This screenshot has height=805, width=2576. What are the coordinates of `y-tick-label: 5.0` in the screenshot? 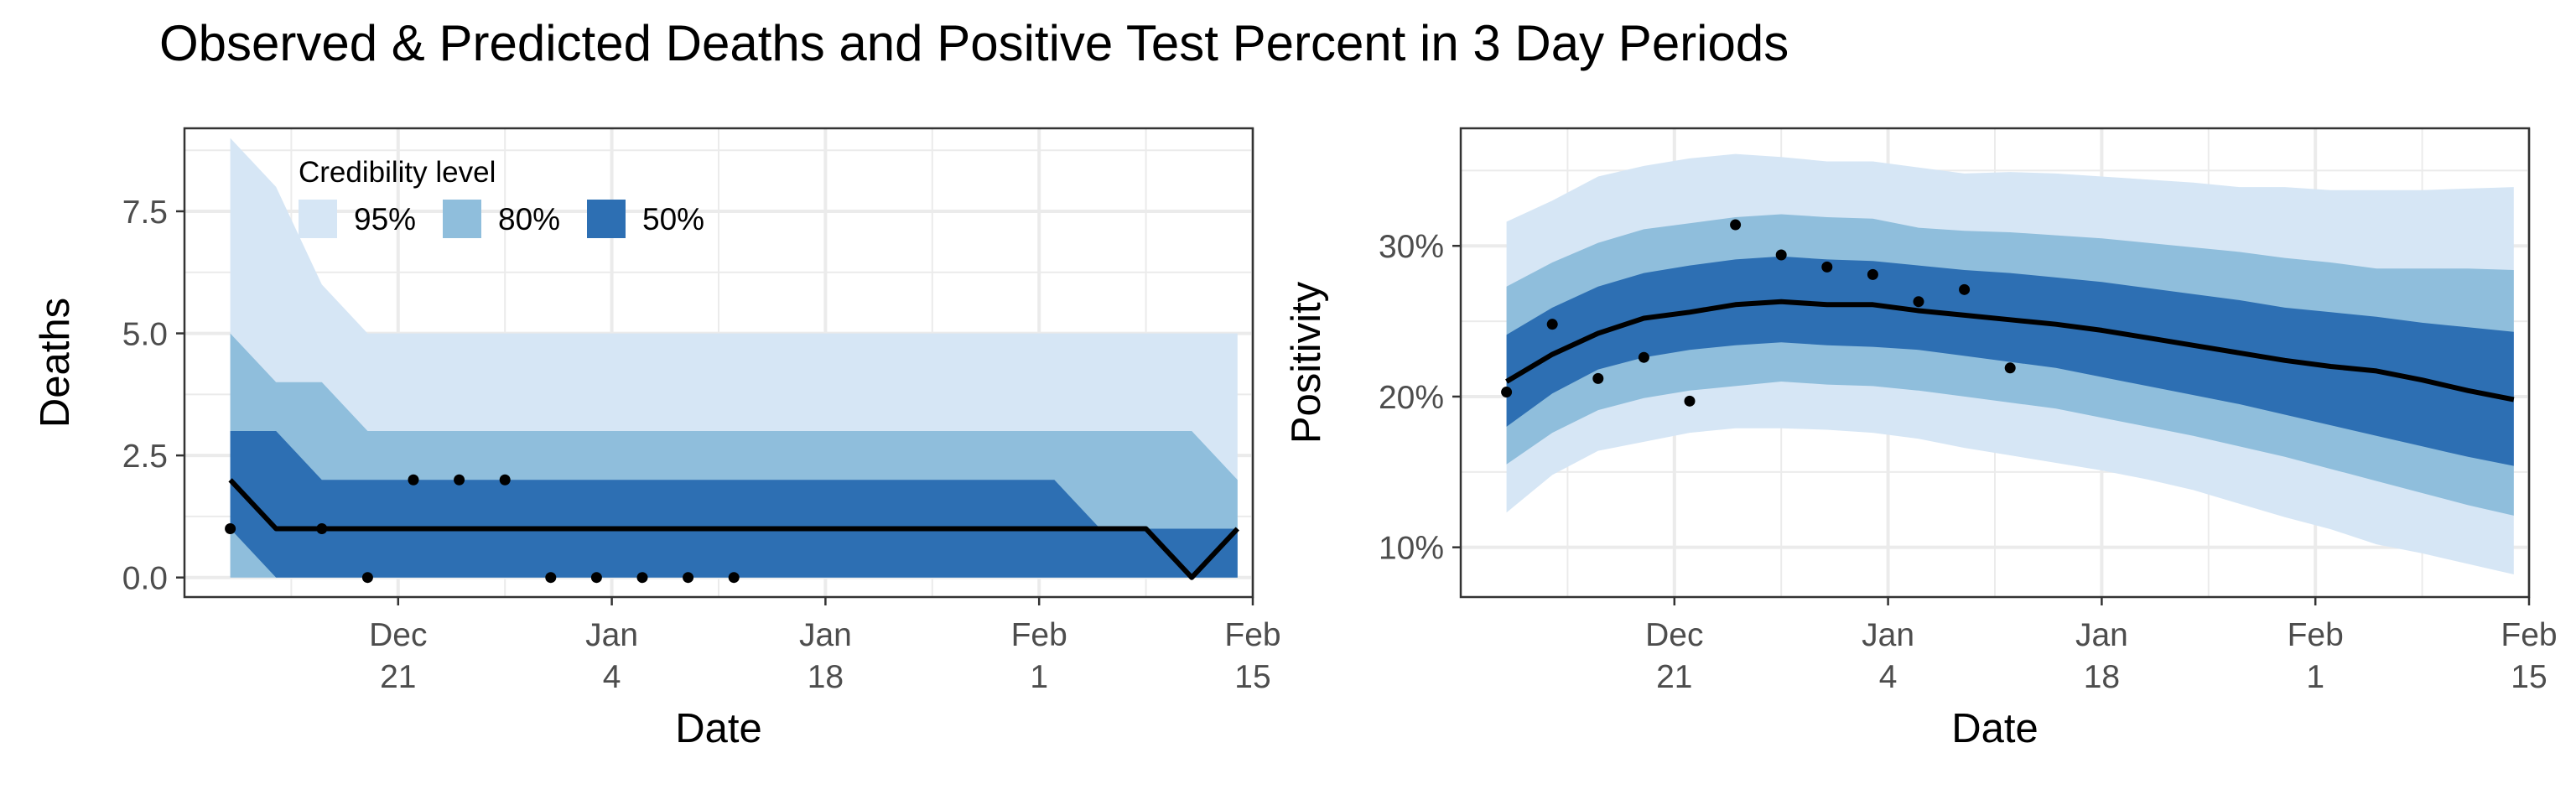 It's located at (145, 335).